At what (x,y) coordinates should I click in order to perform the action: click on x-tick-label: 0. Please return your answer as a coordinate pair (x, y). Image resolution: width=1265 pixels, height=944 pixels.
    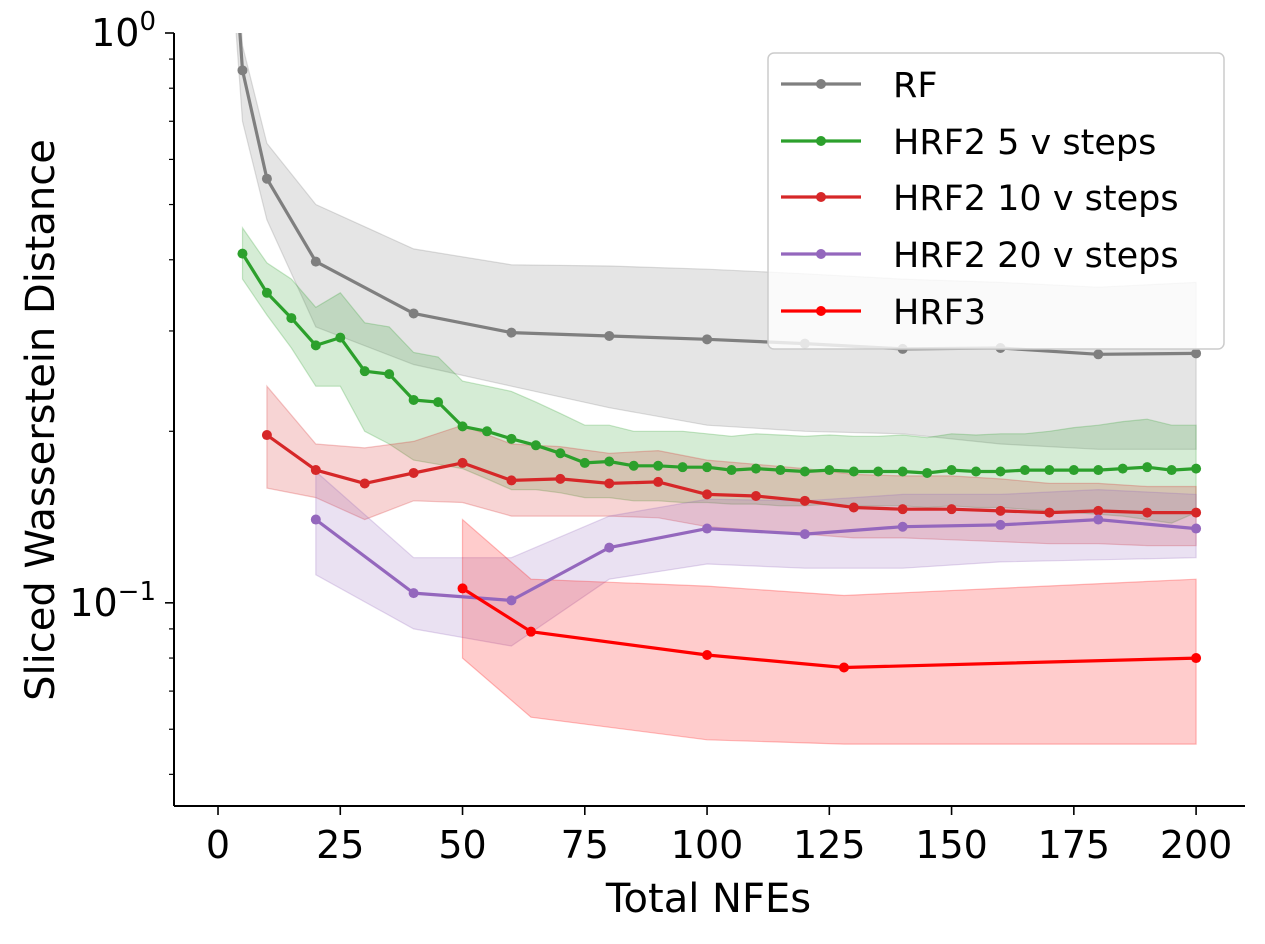
    Looking at the image, I should click on (218, 845).